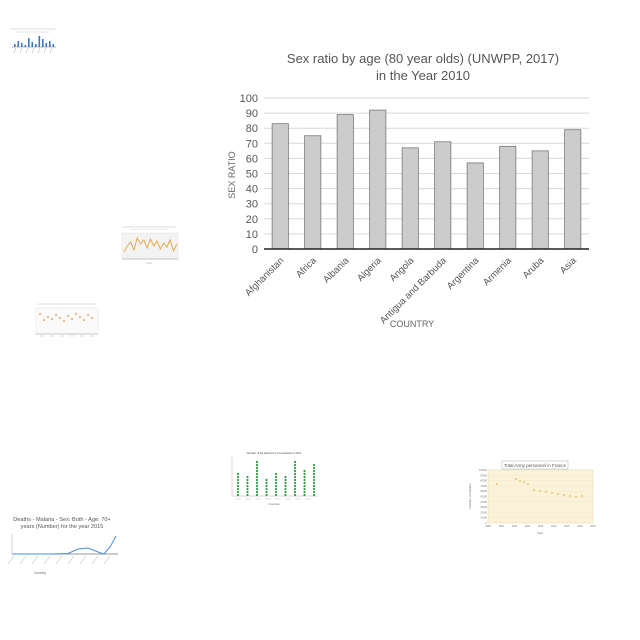  I want to click on y-tick-40: 40, so click(252, 190).